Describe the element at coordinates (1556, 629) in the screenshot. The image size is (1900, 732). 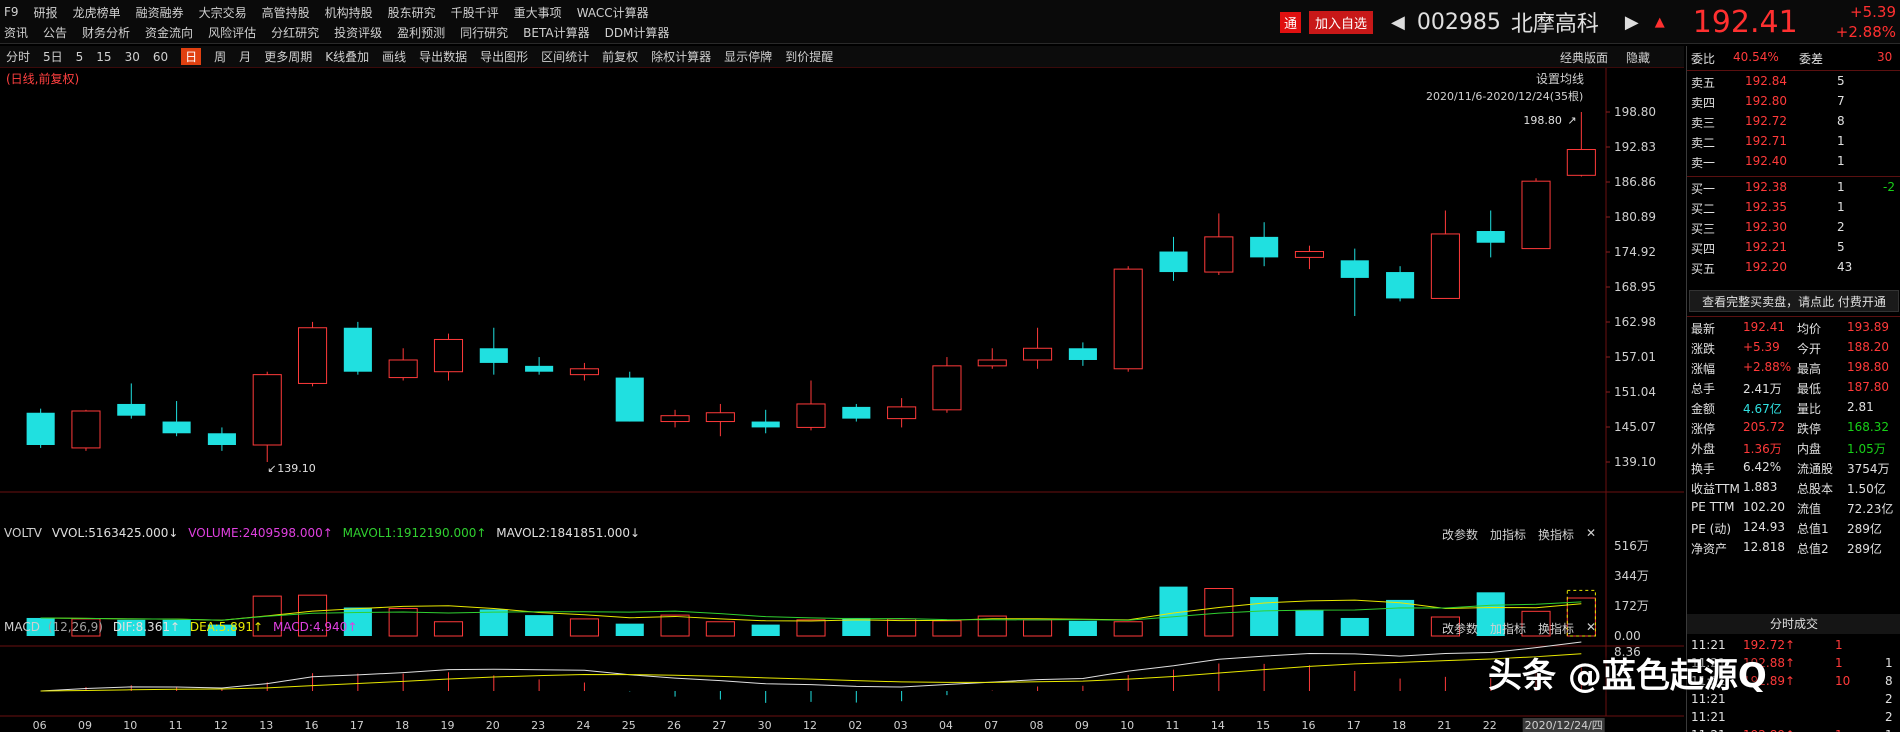
I see `macd-switch-indicator-button: 换指标` at that location.